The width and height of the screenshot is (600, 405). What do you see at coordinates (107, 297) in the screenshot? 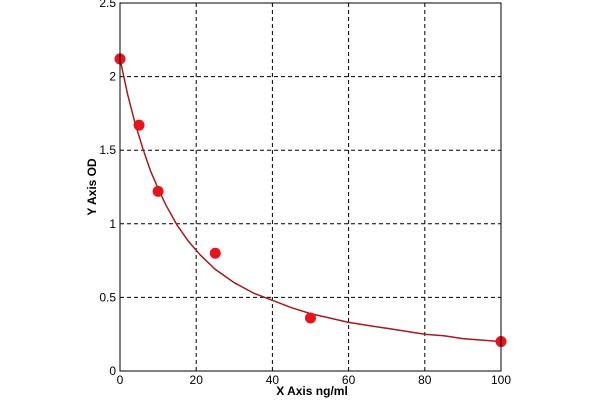
I see `y-tick-label: 0.5` at bounding box center [107, 297].